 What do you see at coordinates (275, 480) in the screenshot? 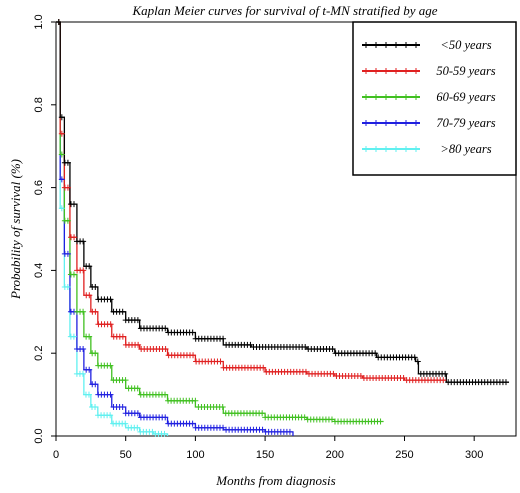
I see `x-axis-title: Months from diagnosis` at bounding box center [275, 480].